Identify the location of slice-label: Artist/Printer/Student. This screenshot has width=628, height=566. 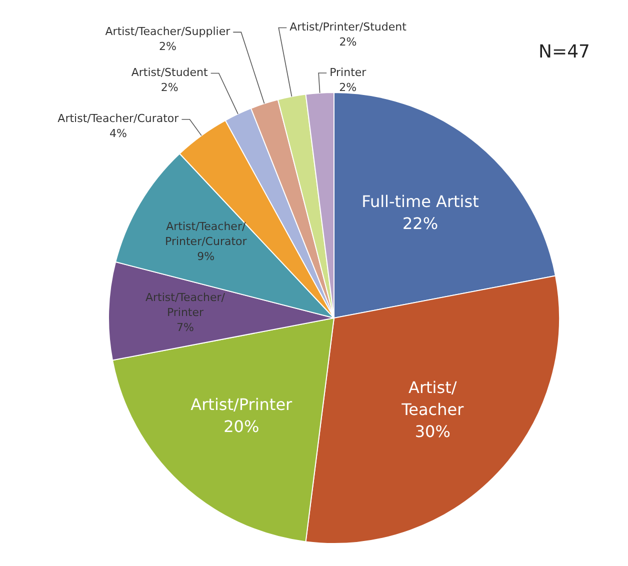
(349, 27).